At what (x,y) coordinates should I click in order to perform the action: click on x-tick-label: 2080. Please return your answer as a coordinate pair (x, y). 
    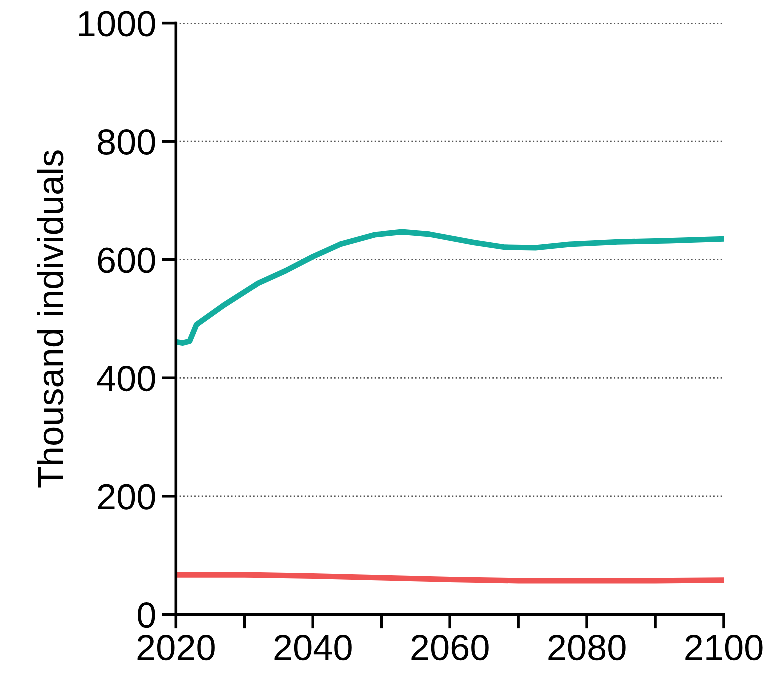
    Looking at the image, I should click on (587, 648).